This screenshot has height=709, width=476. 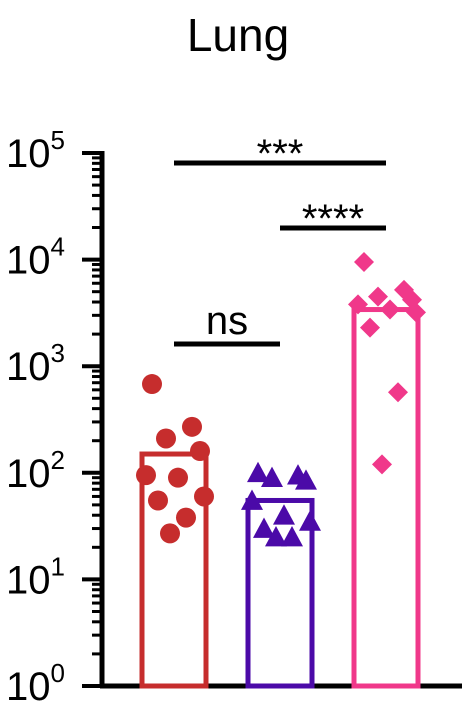 What do you see at coordinates (227, 321) in the screenshot?
I see `significance-label: ns` at bounding box center [227, 321].